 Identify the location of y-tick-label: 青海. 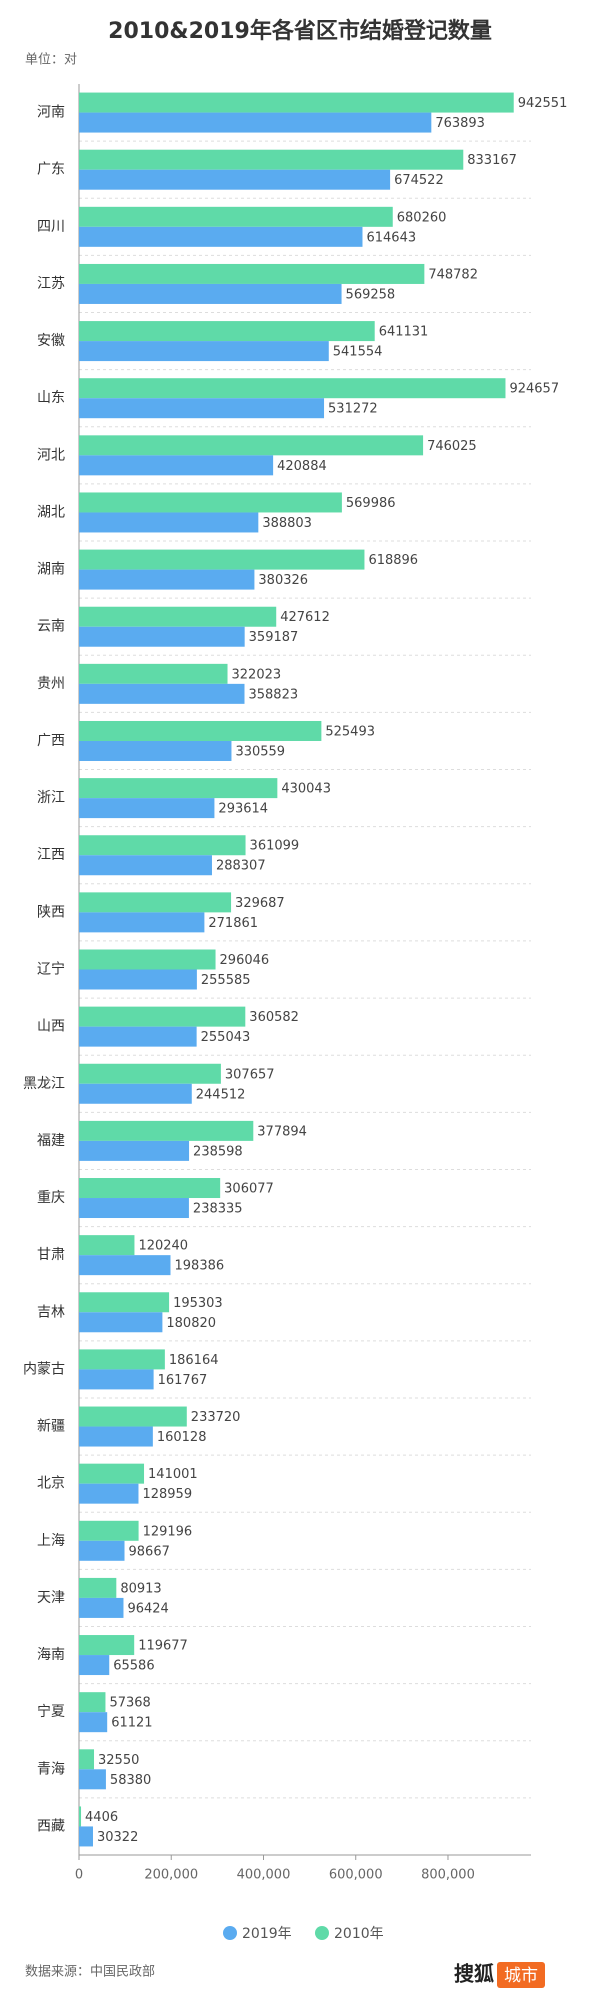
(51, 1769).